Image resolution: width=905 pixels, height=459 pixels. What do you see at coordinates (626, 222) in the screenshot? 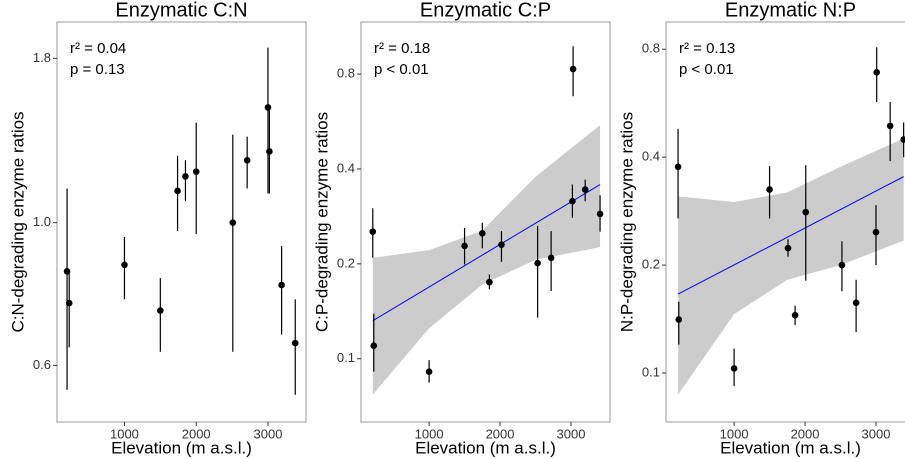
I see `y-axis-label: N:P-degrading enzyme ratios` at bounding box center [626, 222].